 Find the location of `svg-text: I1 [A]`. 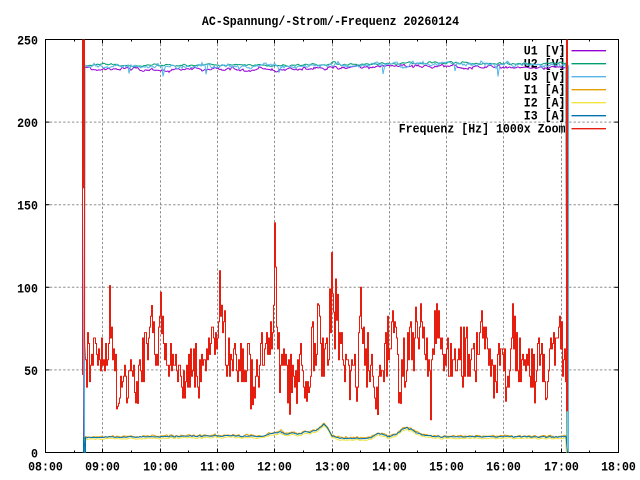

svg-text: I1 [A] is located at coordinates (545, 91).